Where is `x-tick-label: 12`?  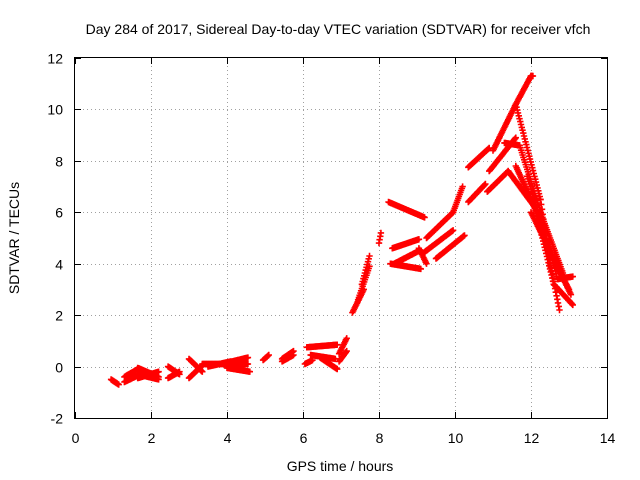 x-tick-label: 12 is located at coordinates (532, 438).